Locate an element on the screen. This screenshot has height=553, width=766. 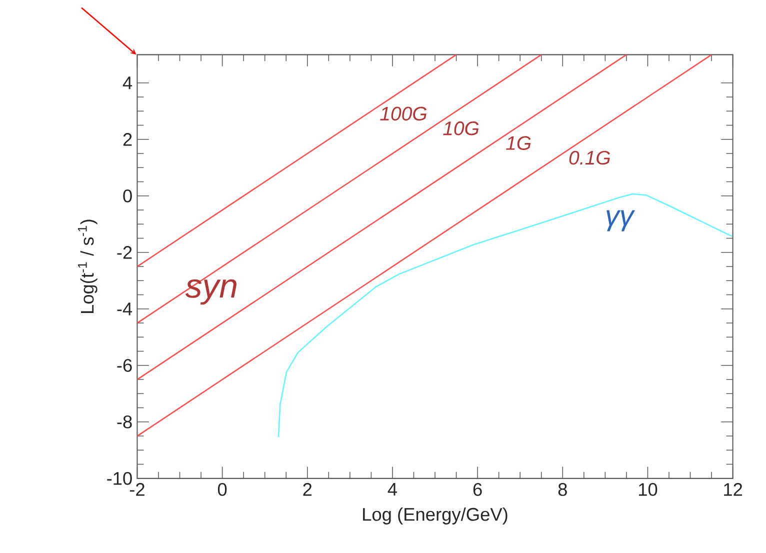
y-tick-label: -4 is located at coordinates (124, 309).